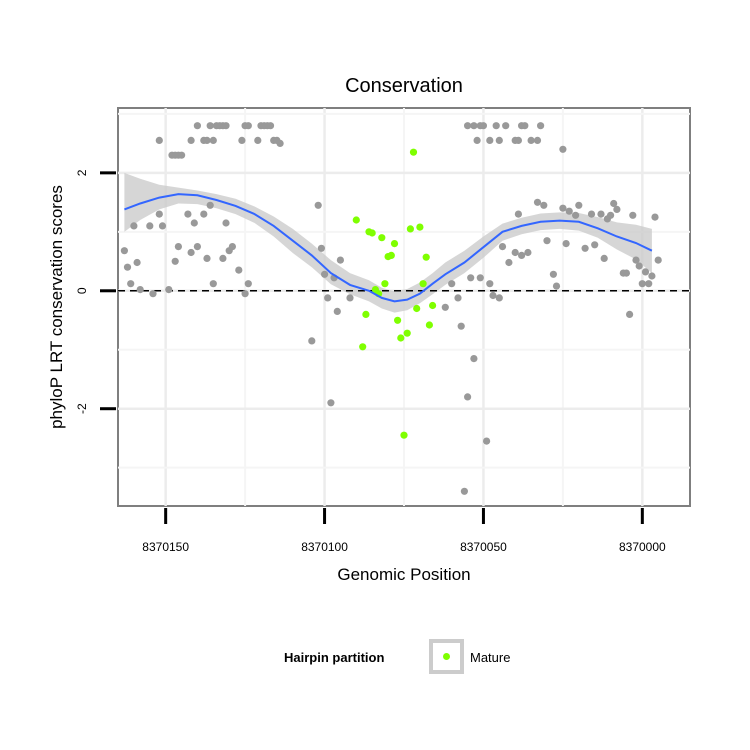 The image size is (750, 750). What do you see at coordinates (324, 547) in the screenshot?
I see `x-tick-label: 8370100` at bounding box center [324, 547].